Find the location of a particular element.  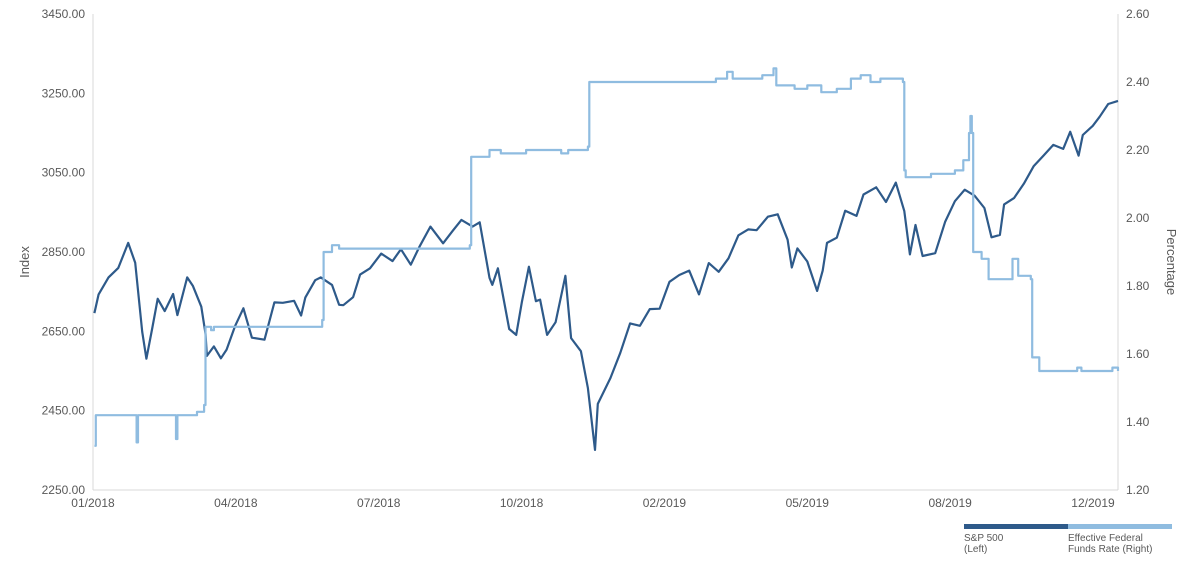

x-tick-label: 01/2018 is located at coordinates (93, 503).